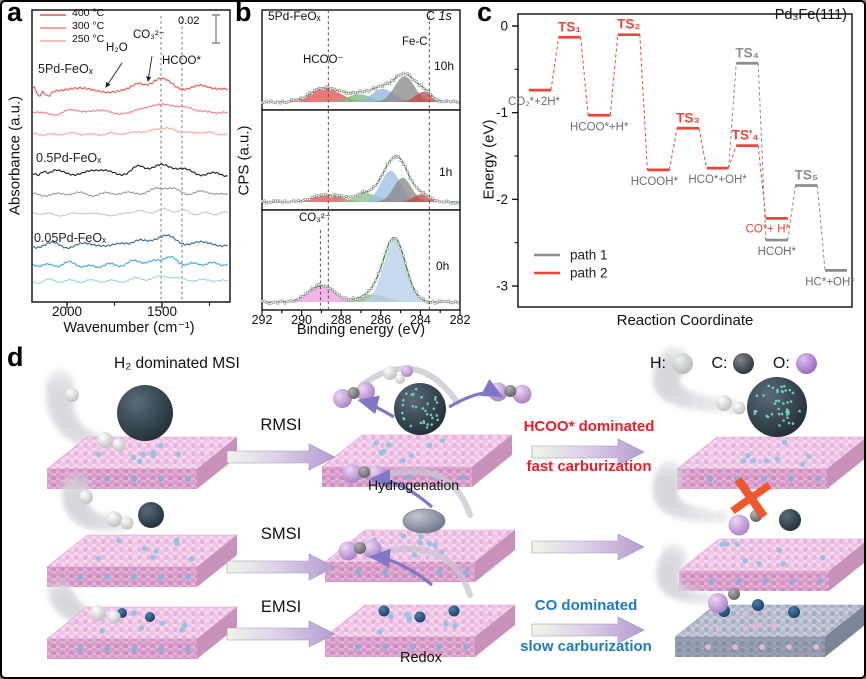 The width and height of the screenshot is (866, 679). I want to click on x-tick-label: 286, so click(380, 320).